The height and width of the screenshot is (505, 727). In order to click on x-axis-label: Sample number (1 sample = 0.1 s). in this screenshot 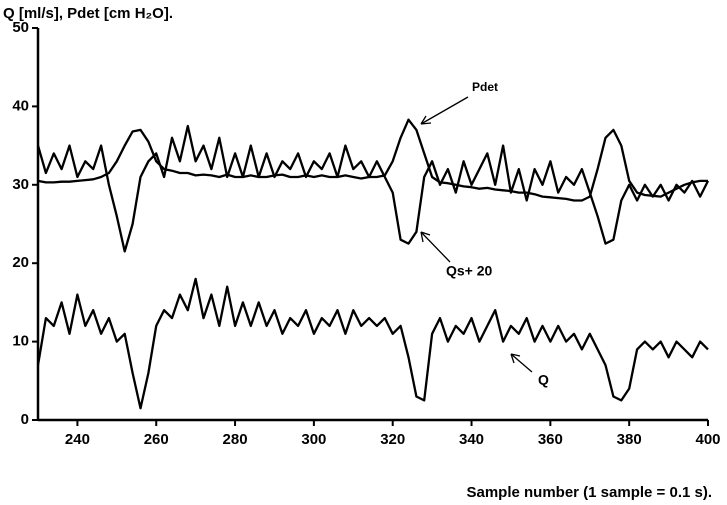, I will do `click(589, 492)`.